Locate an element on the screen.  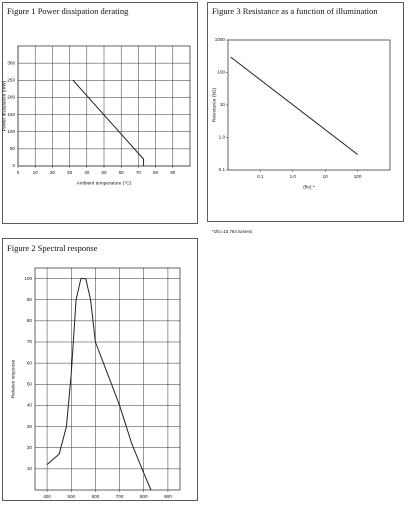
x-tick-label: 800 is located at coordinates (144, 496).